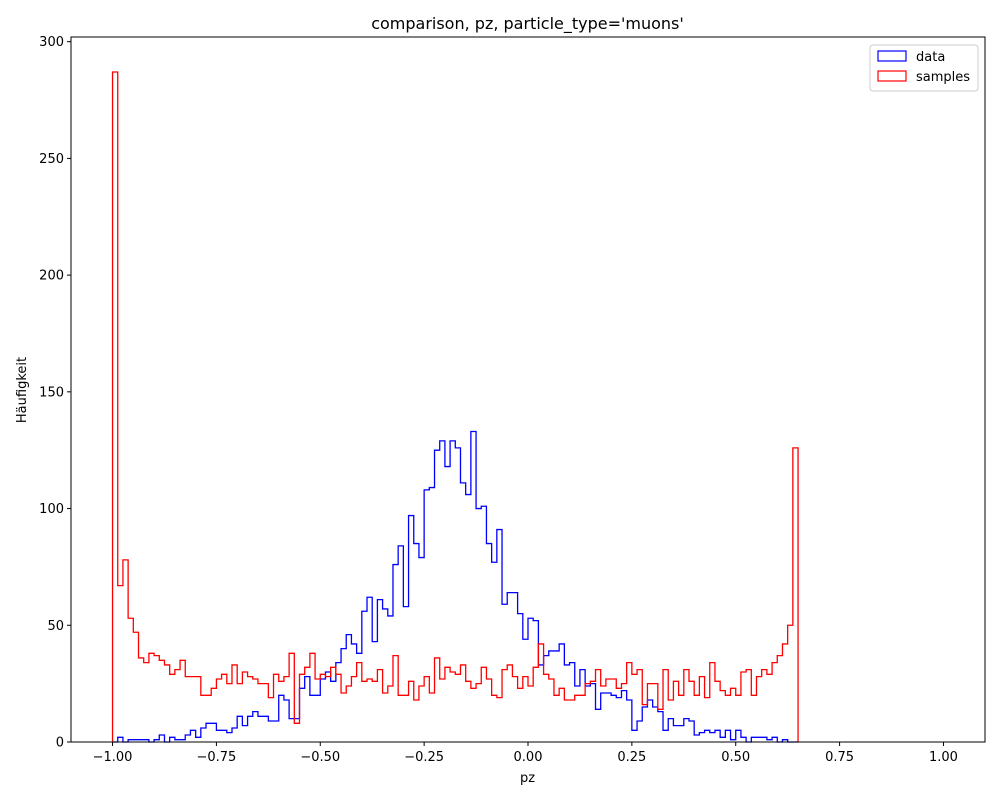 The width and height of the screenshot is (1000, 804). I want to click on x-tick-label: −0.25, so click(424, 757).